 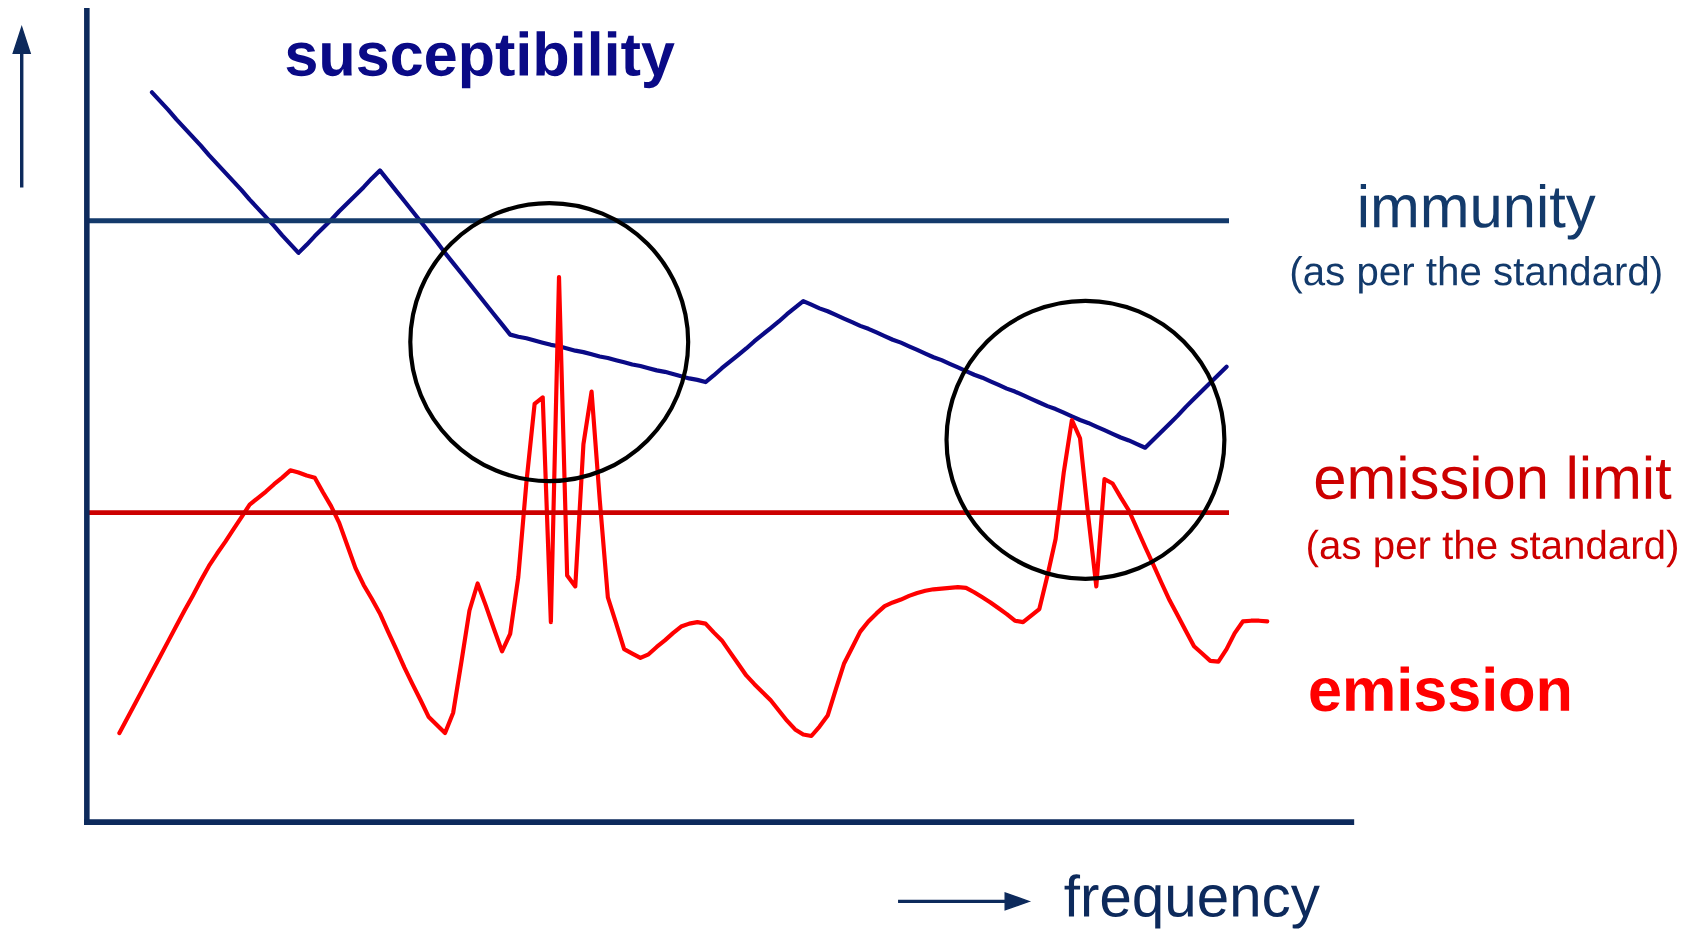 I want to click on ref-line-label: emission limit (as per the standard), so click(x=1492, y=511).